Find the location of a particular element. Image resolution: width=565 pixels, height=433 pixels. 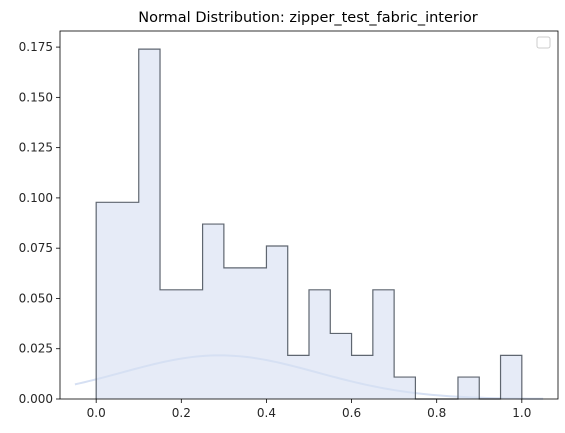

y-tick-label: 0.175 is located at coordinates (36, 47).